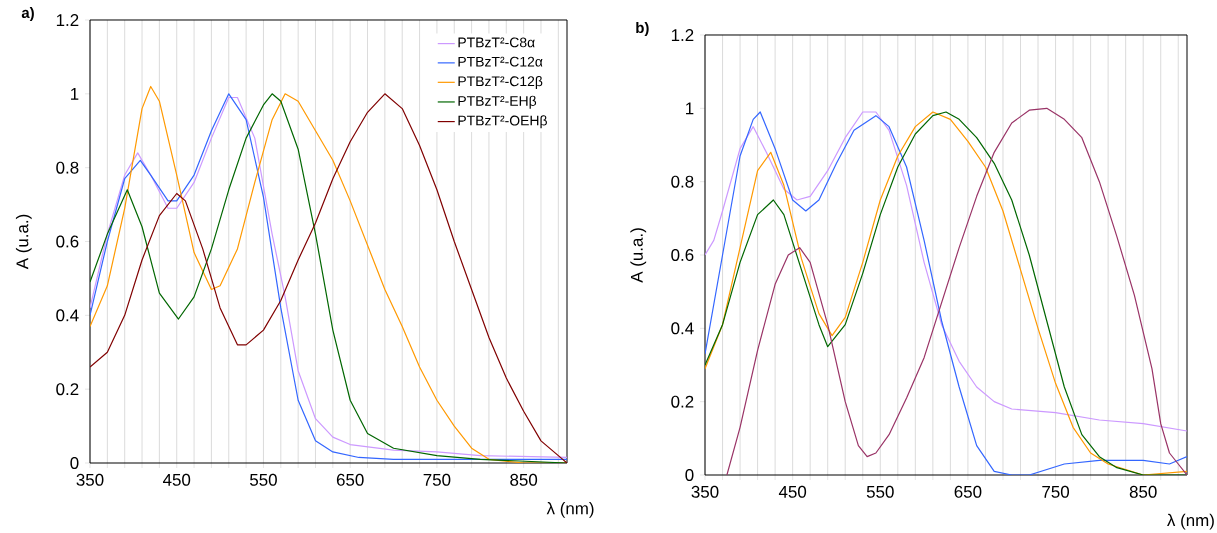 The image size is (1217, 533). What do you see at coordinates (500, 61) in the screenshot?
I see `legend-label: PTBzT²-C12α` at bounding box center [500, 61].